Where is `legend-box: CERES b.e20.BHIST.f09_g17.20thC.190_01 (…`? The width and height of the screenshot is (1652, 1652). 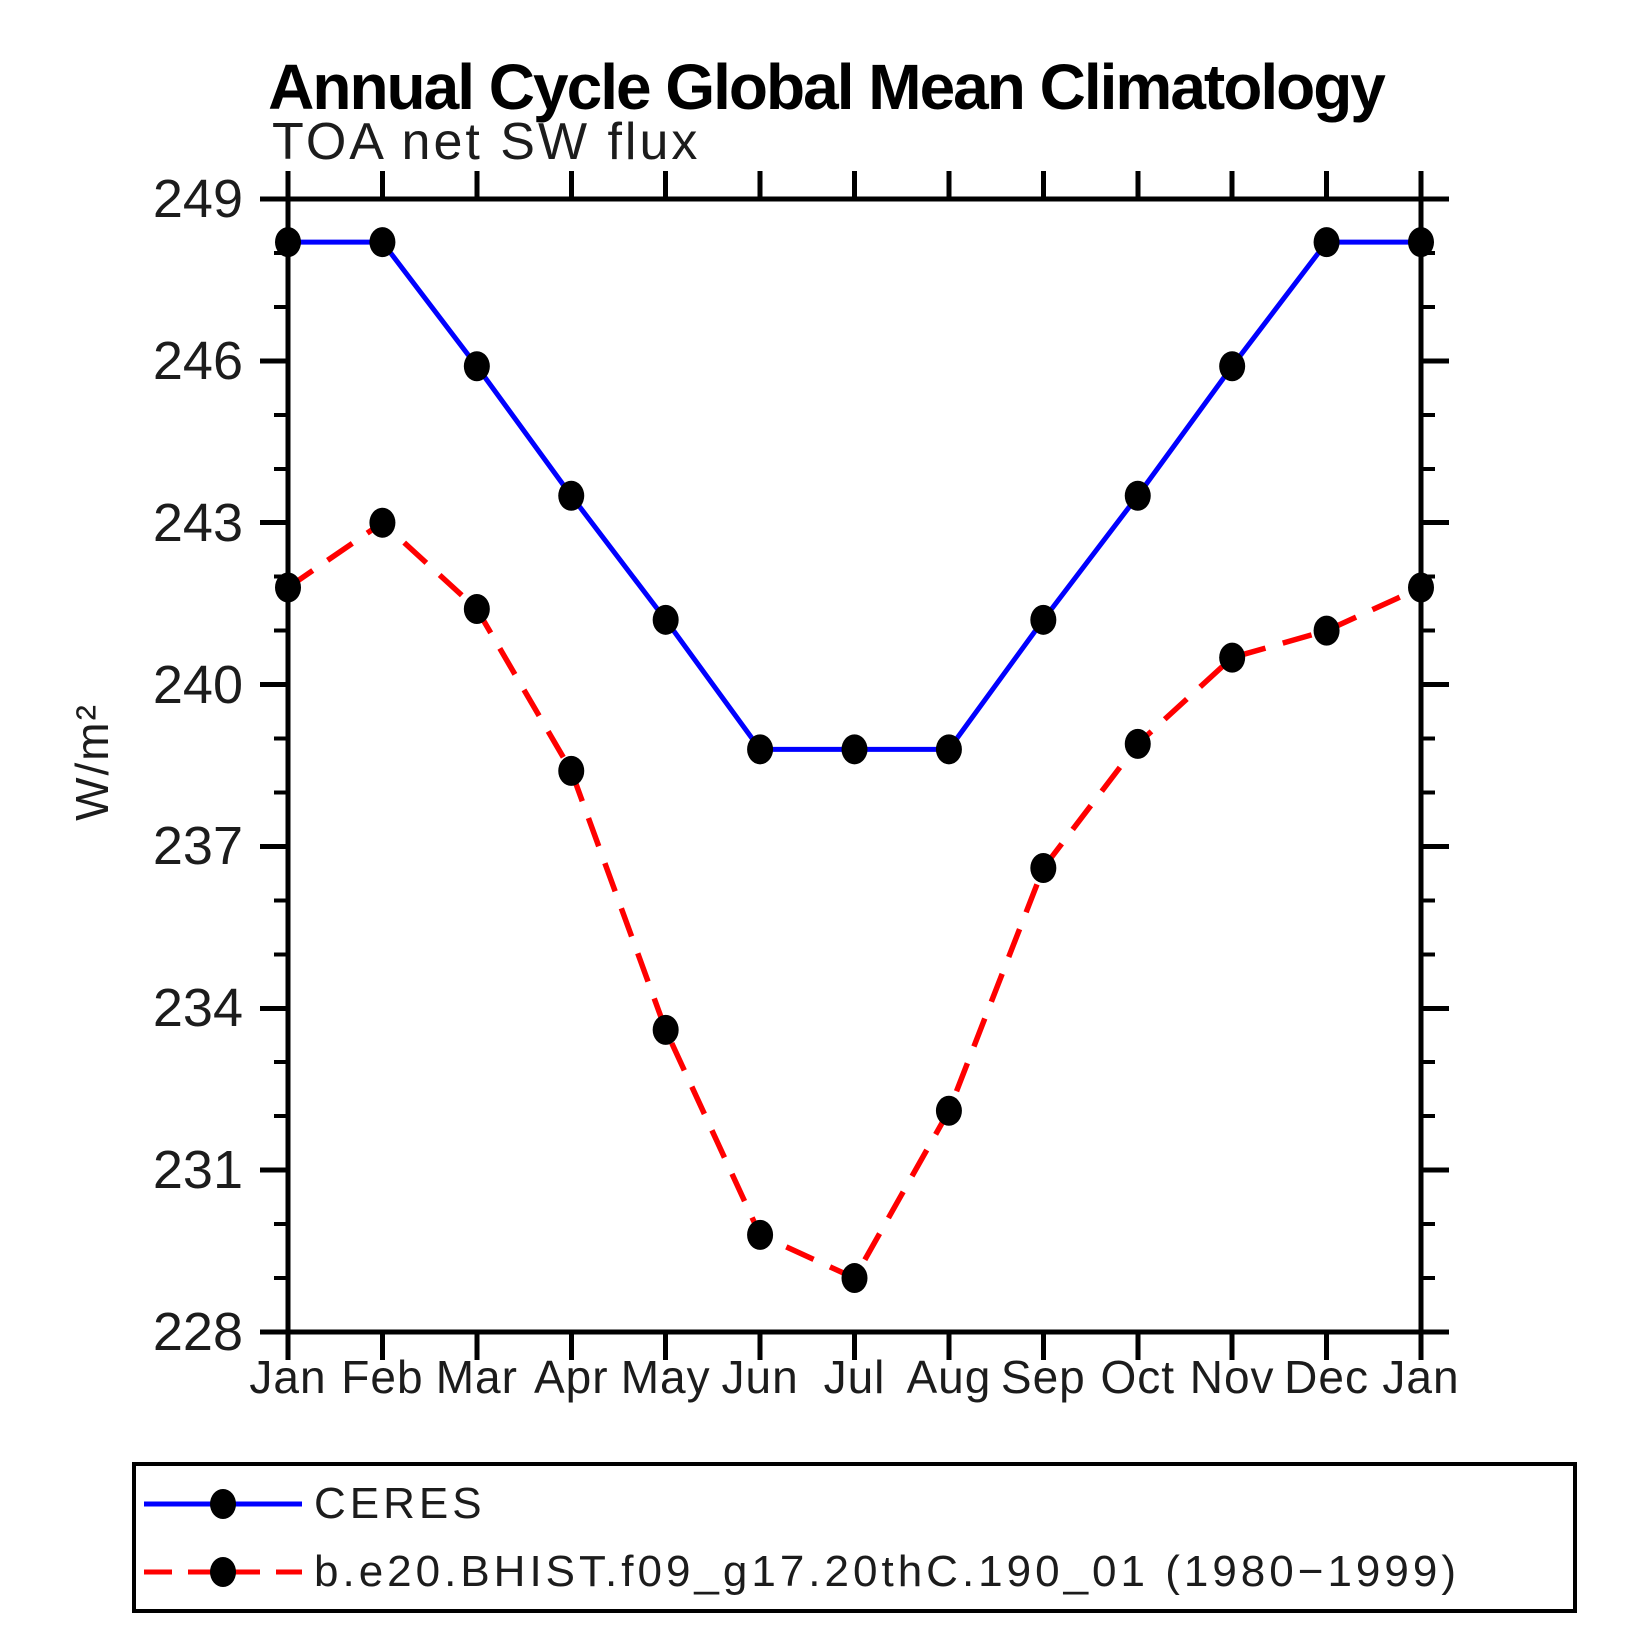
legend-box: CERES b.e20.BHIST.f09_g17.20thC.190_01 (… is located at coordinates (854, 1537).